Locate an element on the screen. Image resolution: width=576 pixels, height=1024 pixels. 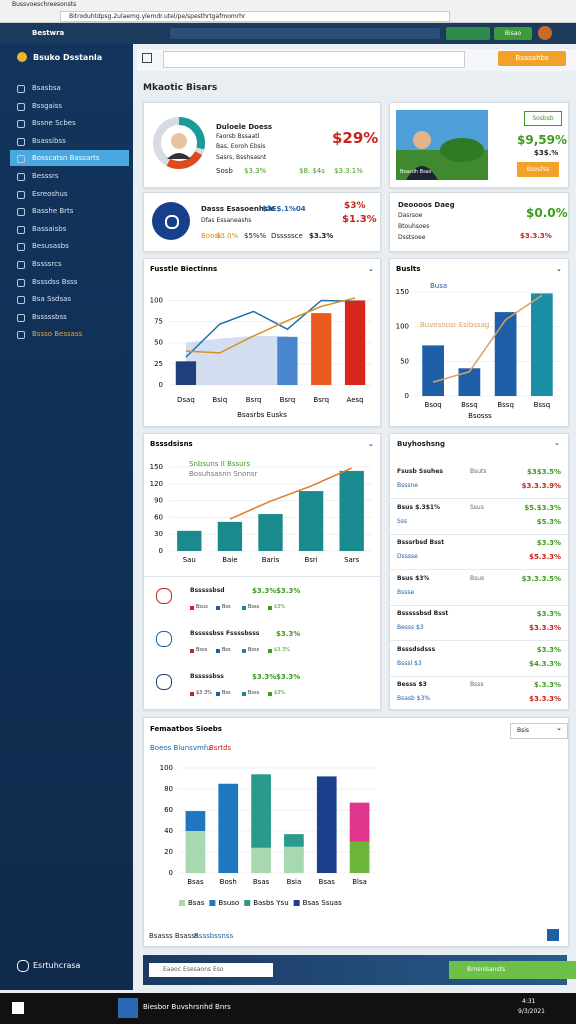
legend-item: Busa is located at coordinates (438, 286).